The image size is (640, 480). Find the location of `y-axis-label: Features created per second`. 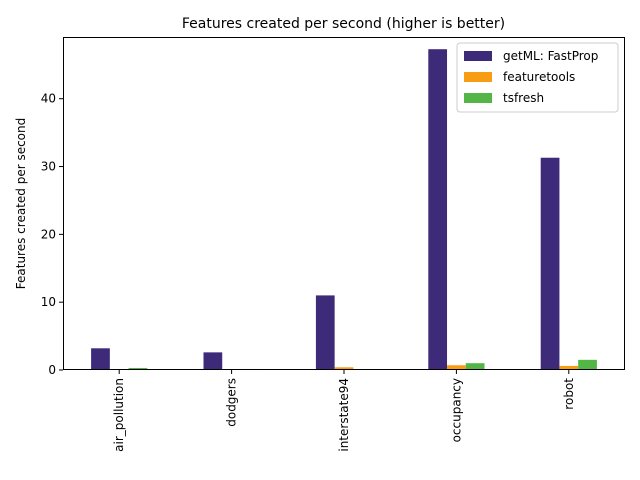

y-axis-label: Features created per second is located at coordinates (21, 203).